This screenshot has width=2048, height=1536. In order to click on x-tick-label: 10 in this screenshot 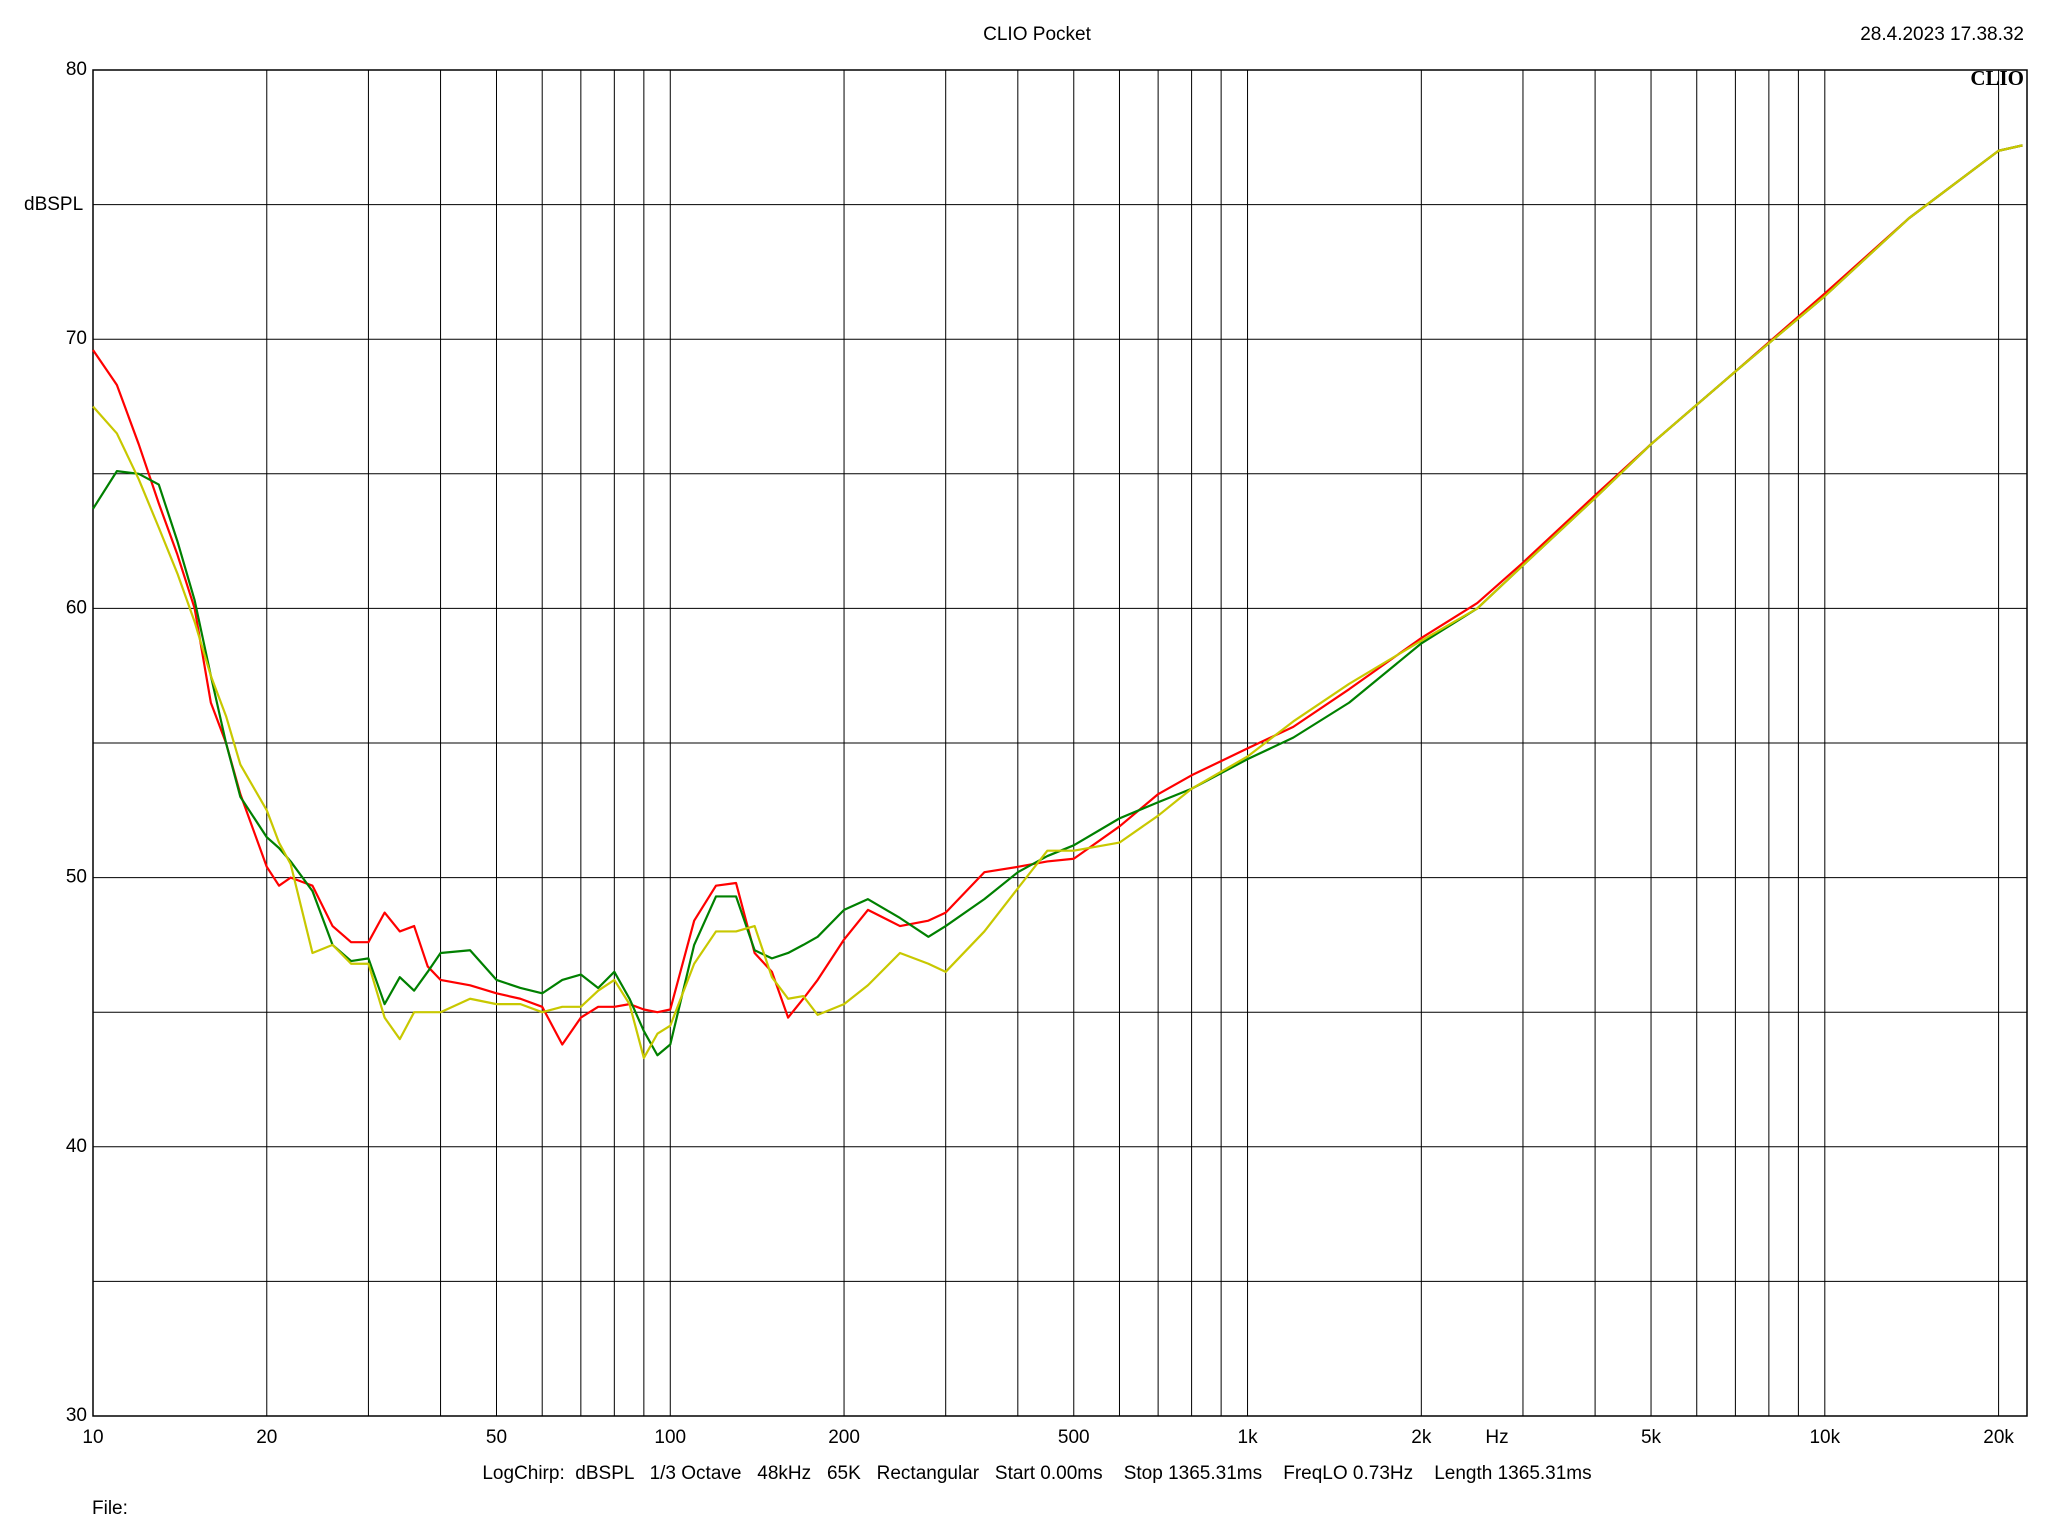, I will do `click(92, 1437)`.